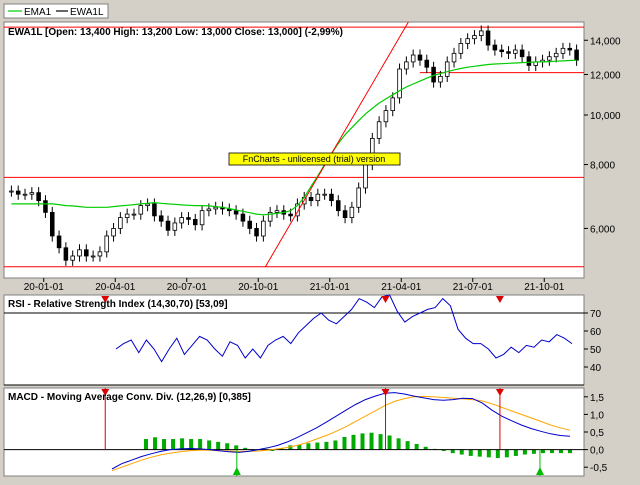 The width and height of the screenshot is (640, 485). I want to click on rsi-markers, so click(302, 299).